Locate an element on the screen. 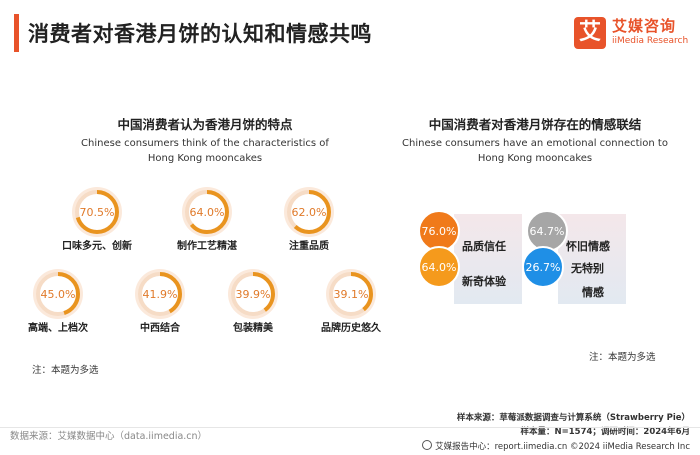 This screenshot has width=700, height=455. emotion-item: 64.7% is located at coordinates (547, 231).